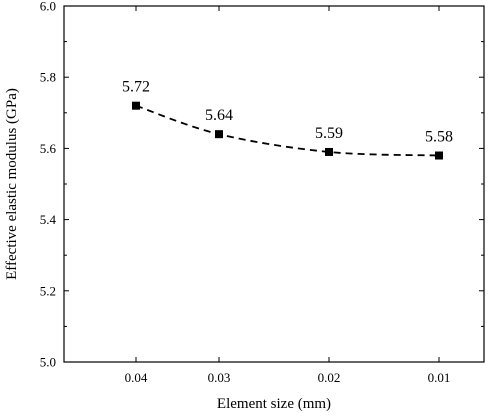 The width and height of the screenshot is (498, 416). What do you see at coordinates (48, 148) in the screenshot?
I see `y-tick-label: 5.6` at bounding box center [48, 148].